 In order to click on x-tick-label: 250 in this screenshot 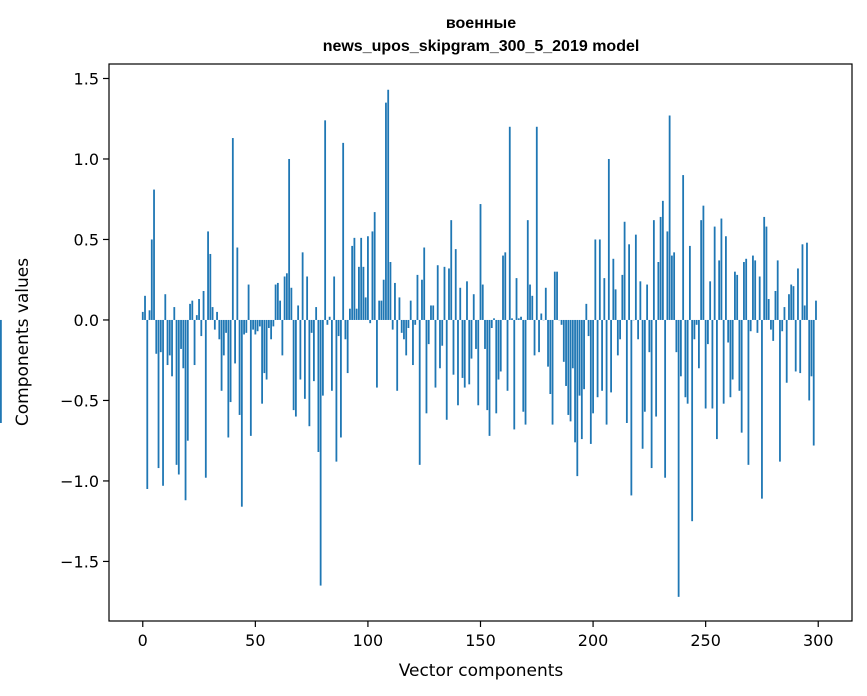, I will do `click(705, 640)`.